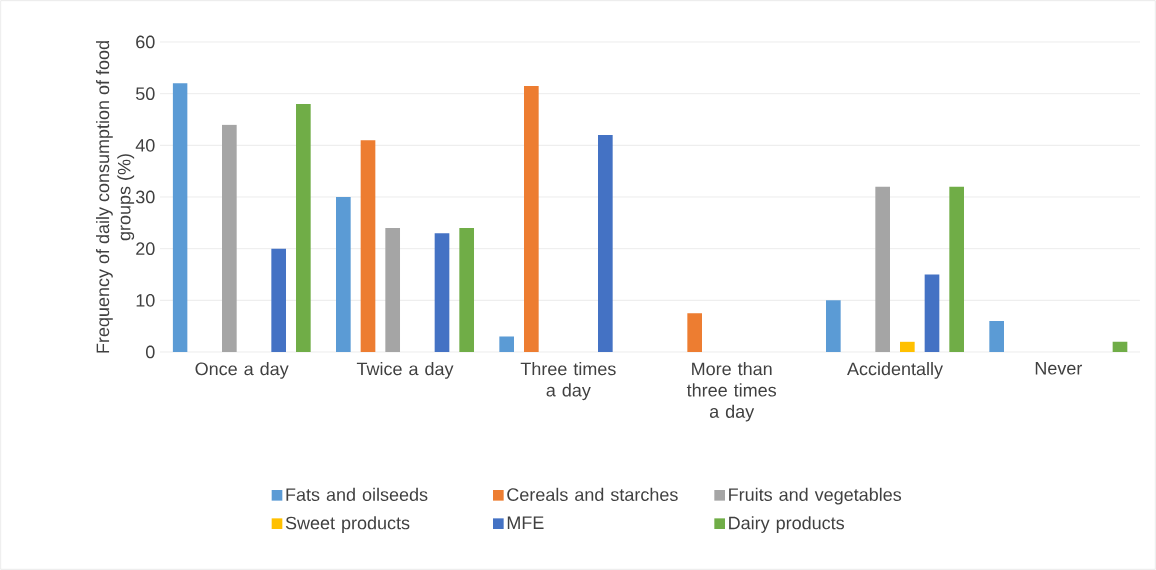 The image size is (1156, 570). What do you see at coordinates (242, 370) in the screenshot?
I see `x-tick-label: Once a day` at bounding box center [242, 370].